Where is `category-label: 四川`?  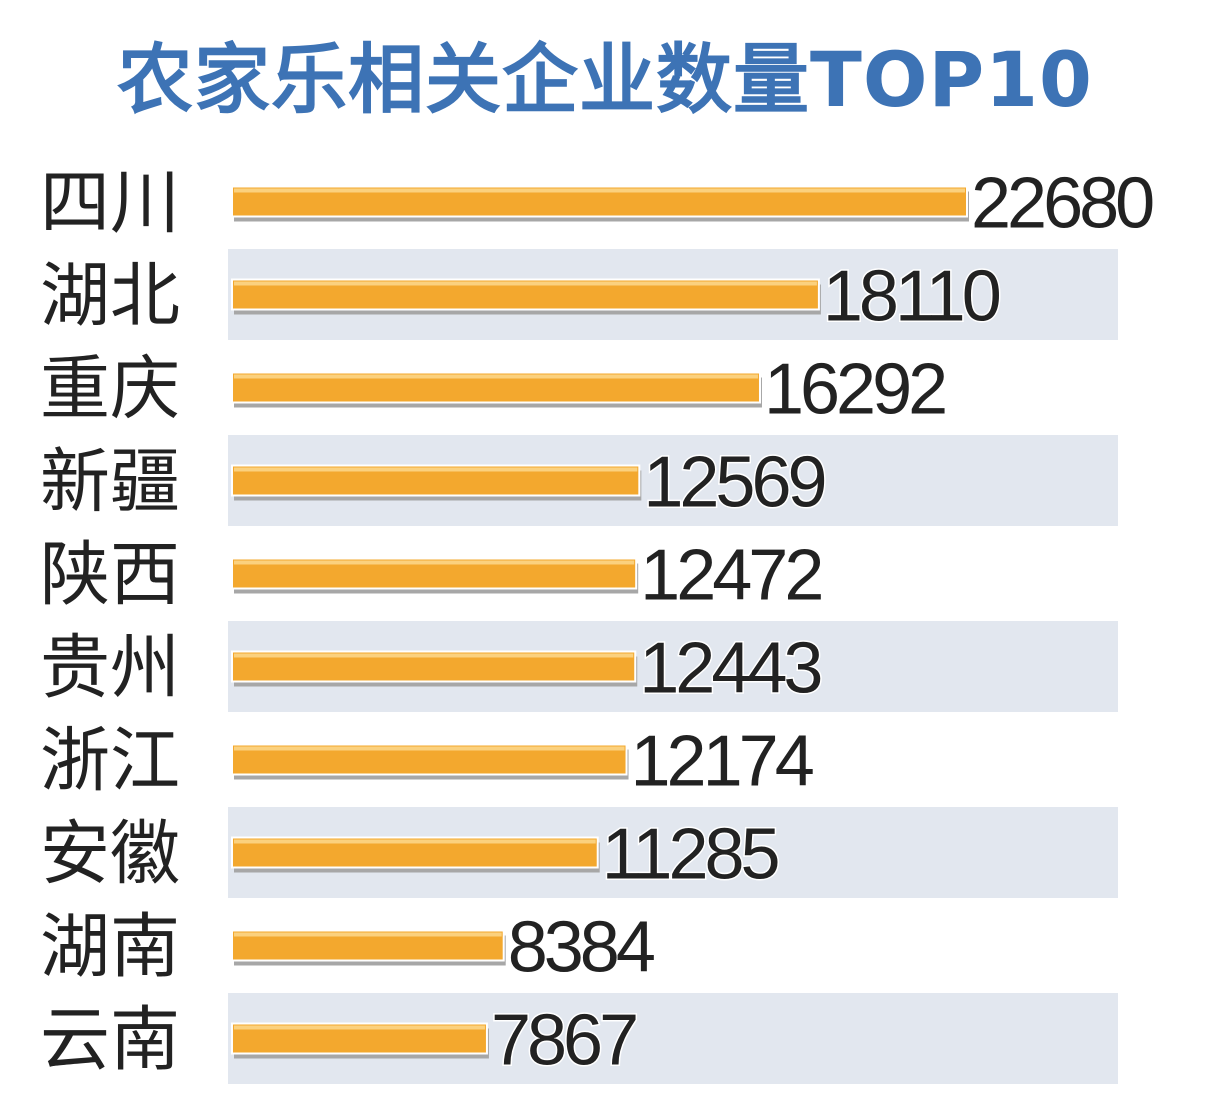 category-label: 四川 is located at coordinates (110, 203).